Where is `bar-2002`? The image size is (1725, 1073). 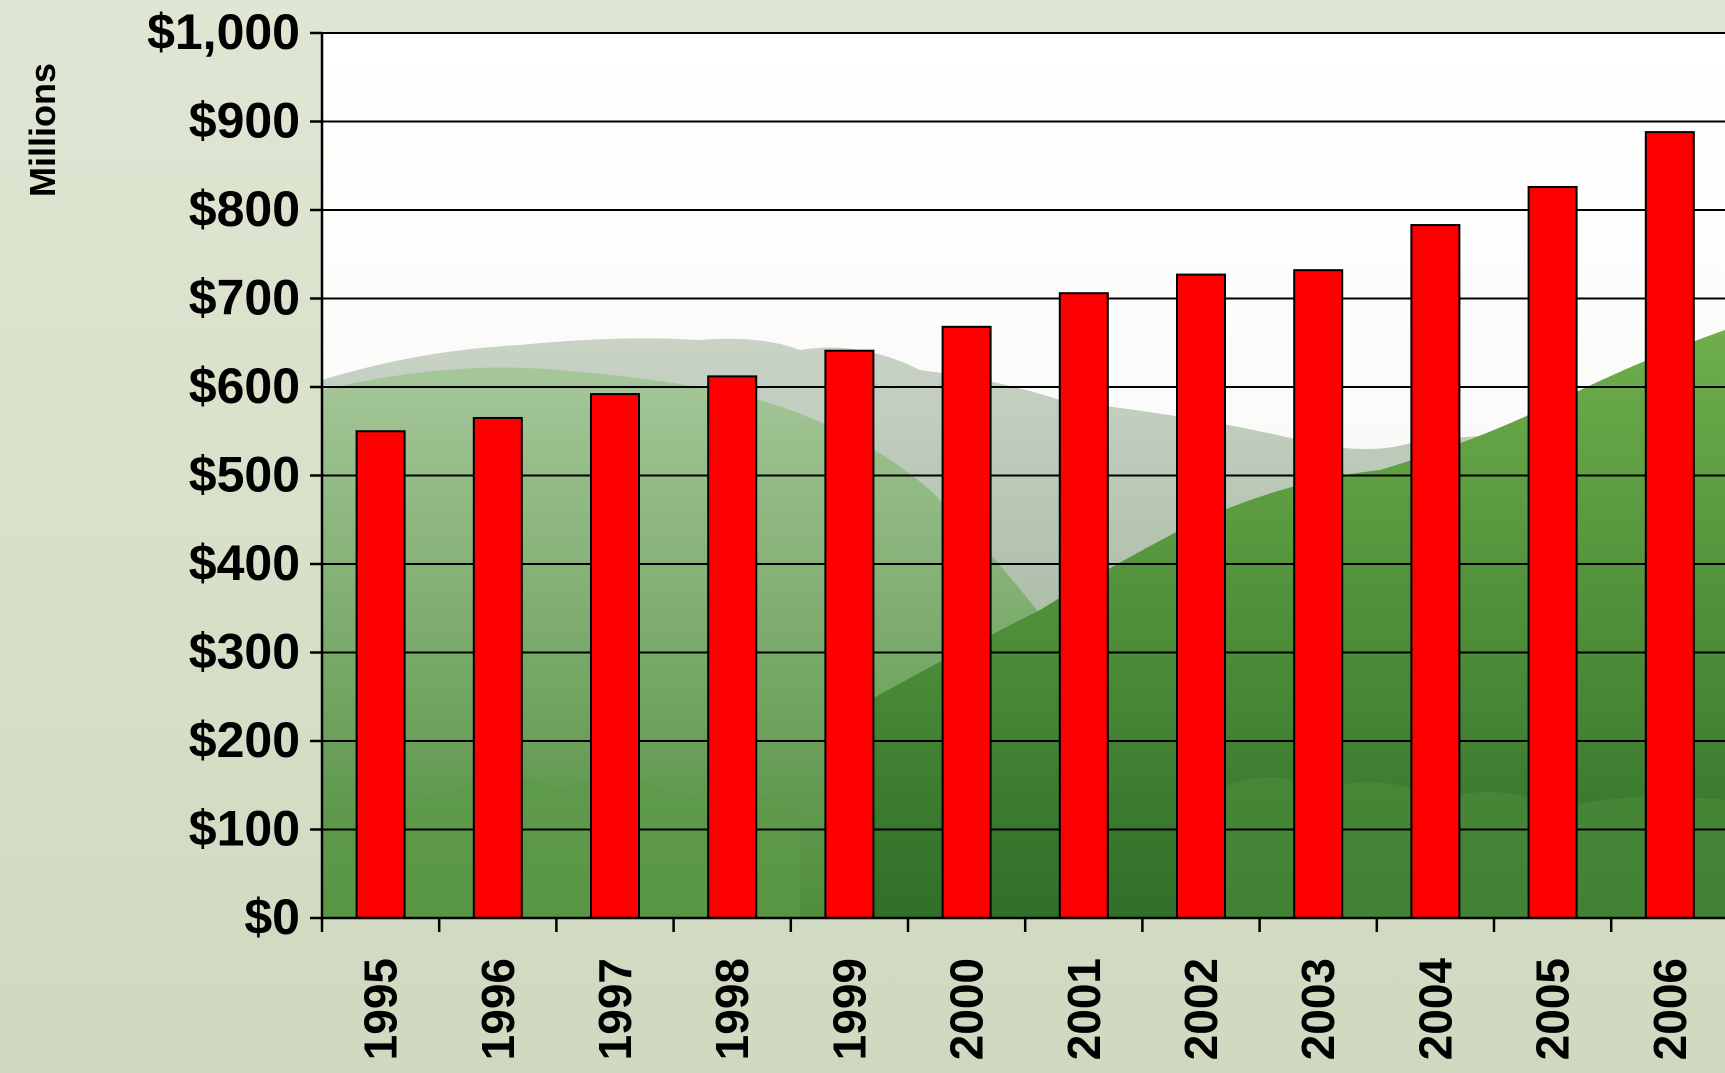 bar-2002 is located at coordinates (1201, 596).